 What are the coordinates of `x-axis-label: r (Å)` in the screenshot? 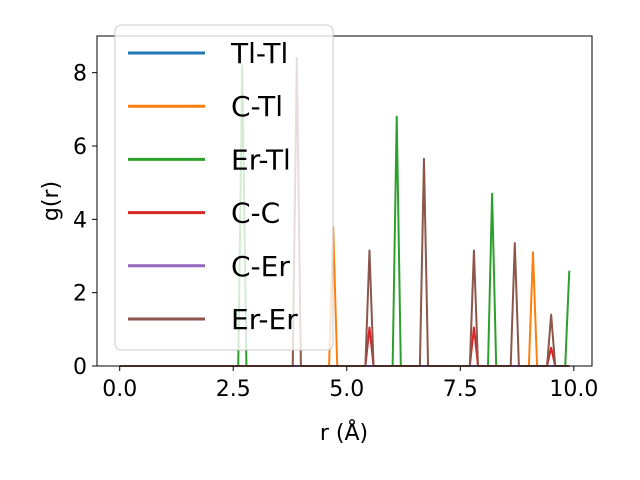 It's located at (344, 432).